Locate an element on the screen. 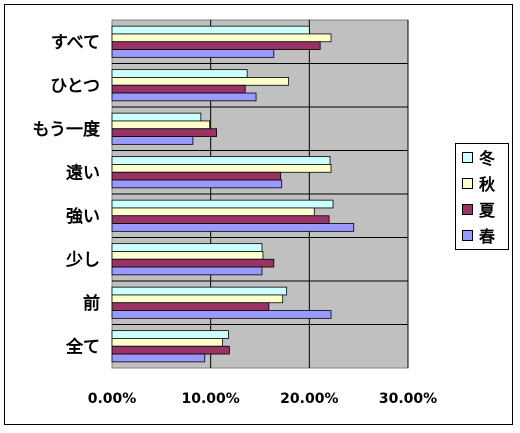 The image size is (520, 433). legend-label-summer: 夏 is located at coordinates (487, 210).